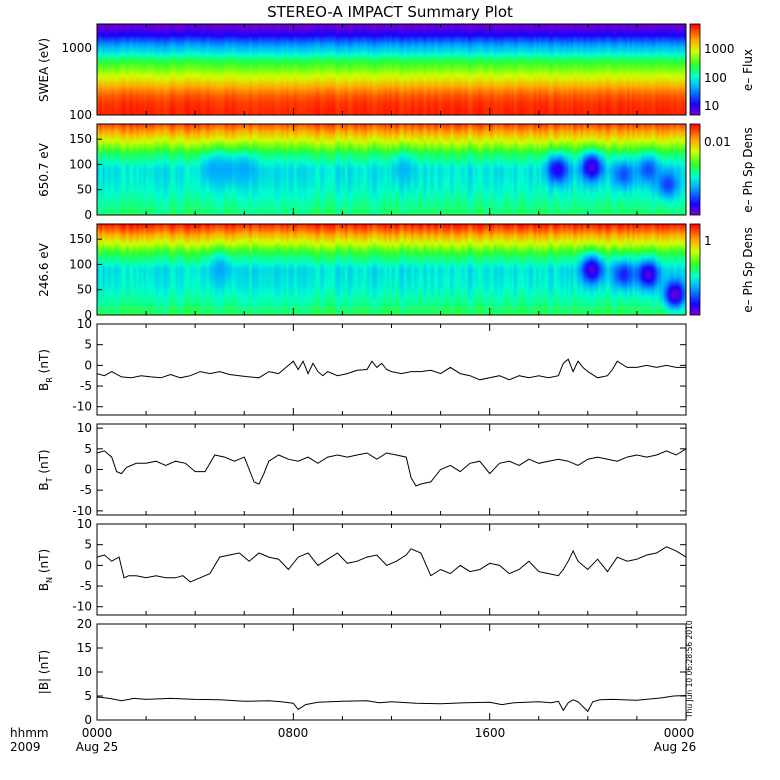  Describe the element at coordinates (44, 70) in the screenshot. I see `swea-ylabel: SWEA (eV)` at that location.